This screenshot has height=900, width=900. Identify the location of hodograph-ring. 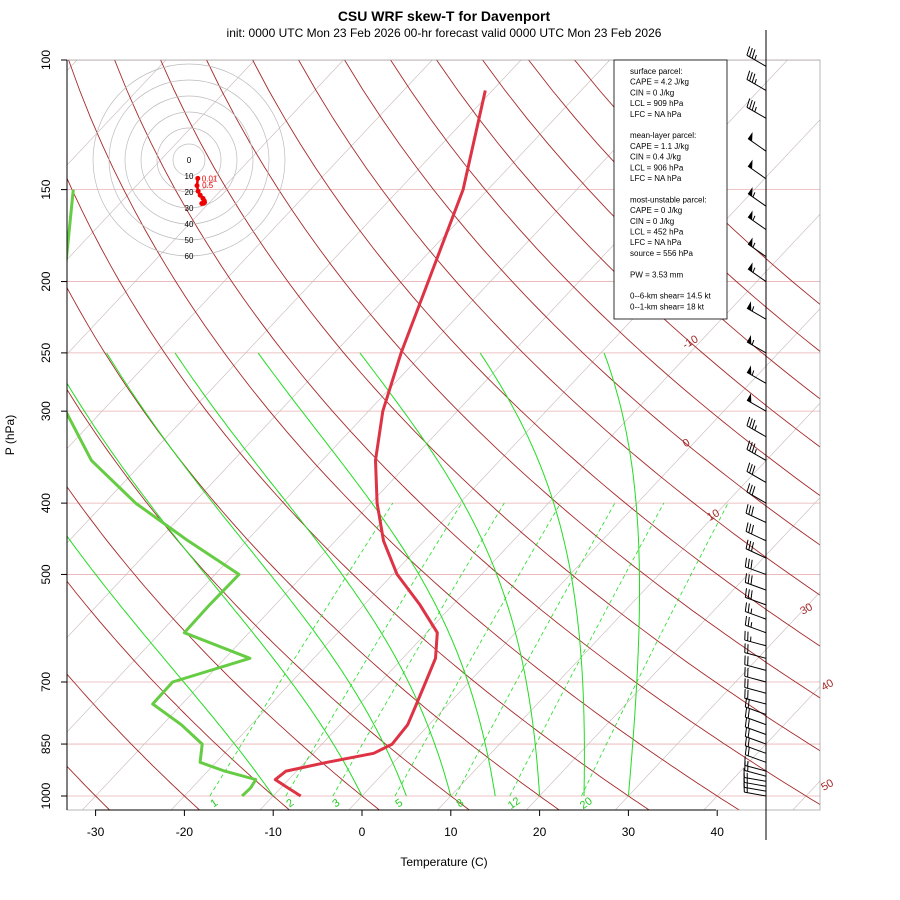
(189, 160).